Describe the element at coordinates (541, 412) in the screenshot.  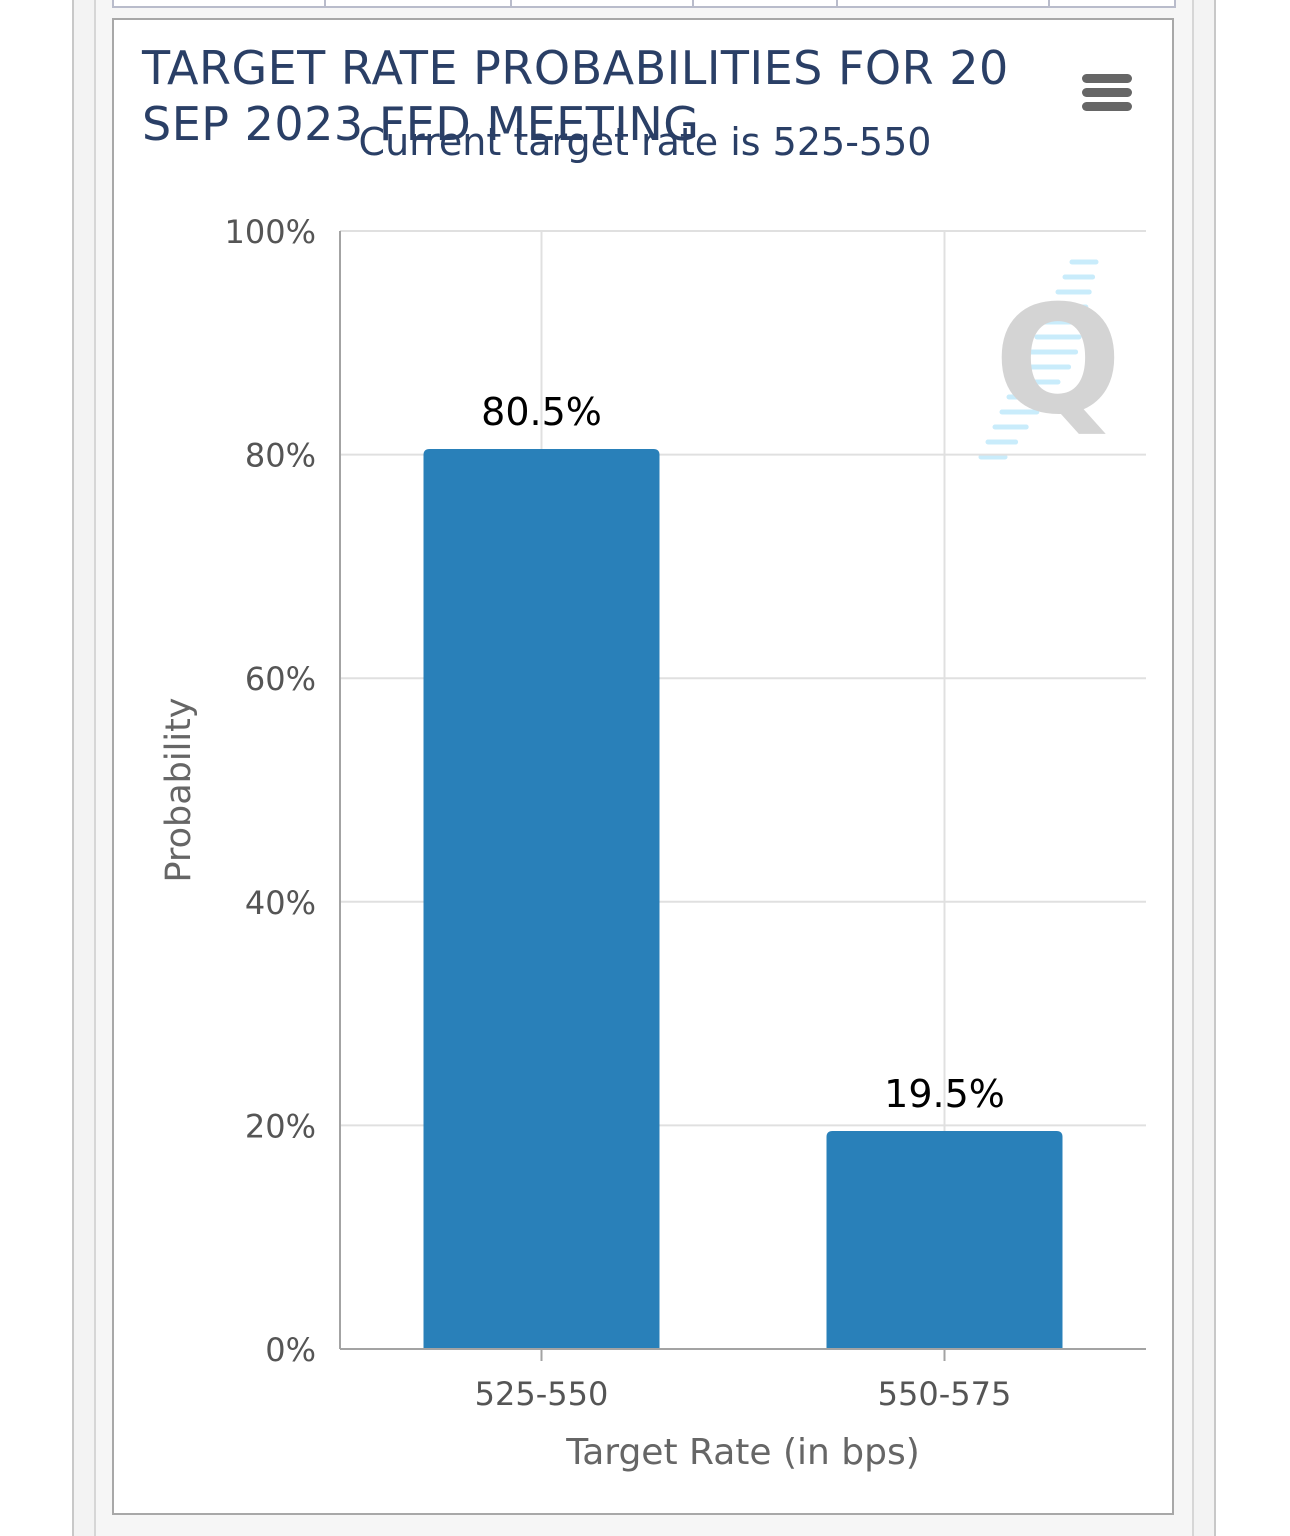
I see `data-label: 80.5%` at that location.